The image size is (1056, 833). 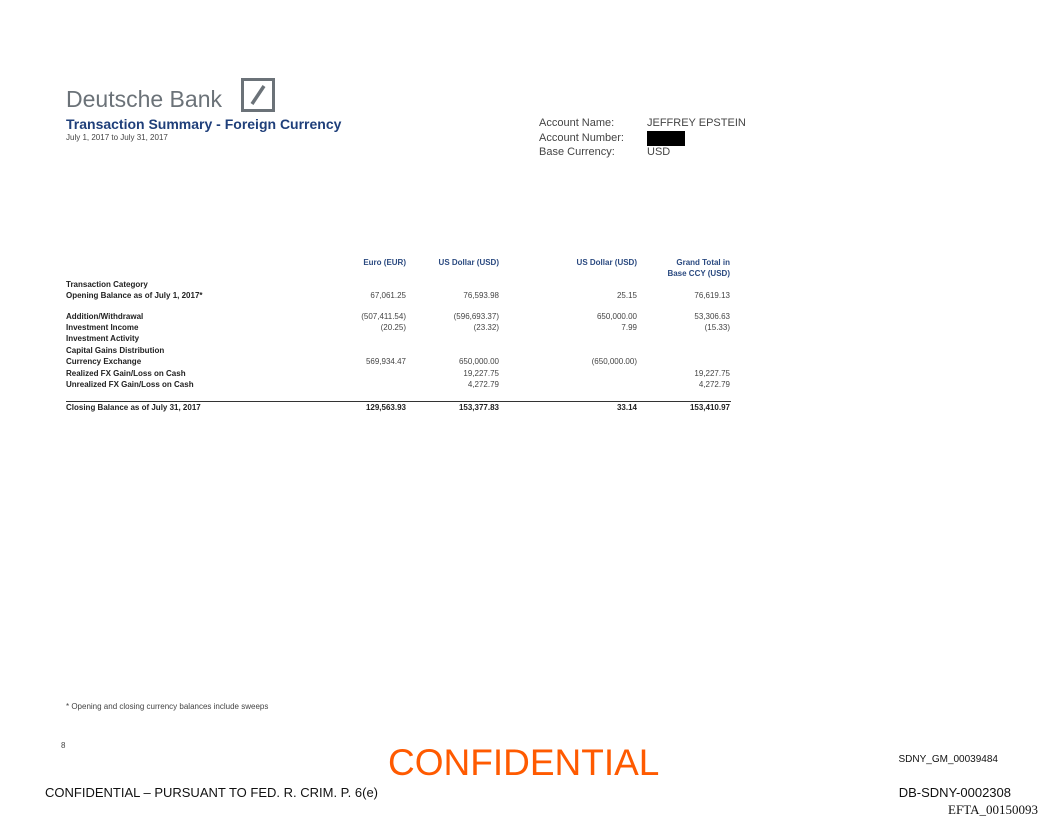 I want to click on account-name-value: JEFFREY EPSTEIN, so click(x=696, y=123).